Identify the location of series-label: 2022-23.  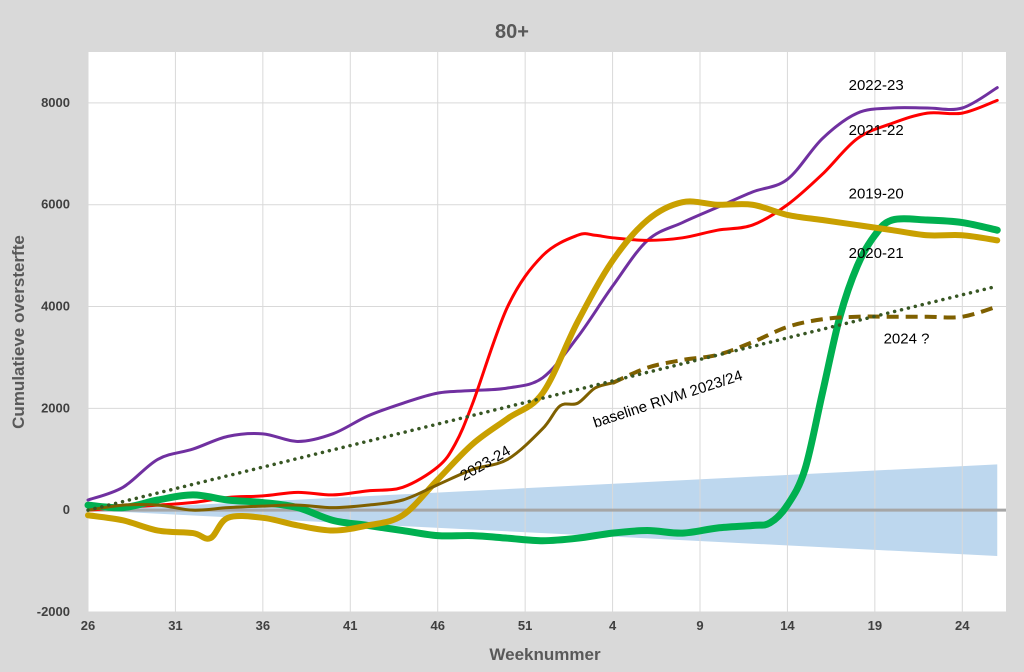
(876, 85).